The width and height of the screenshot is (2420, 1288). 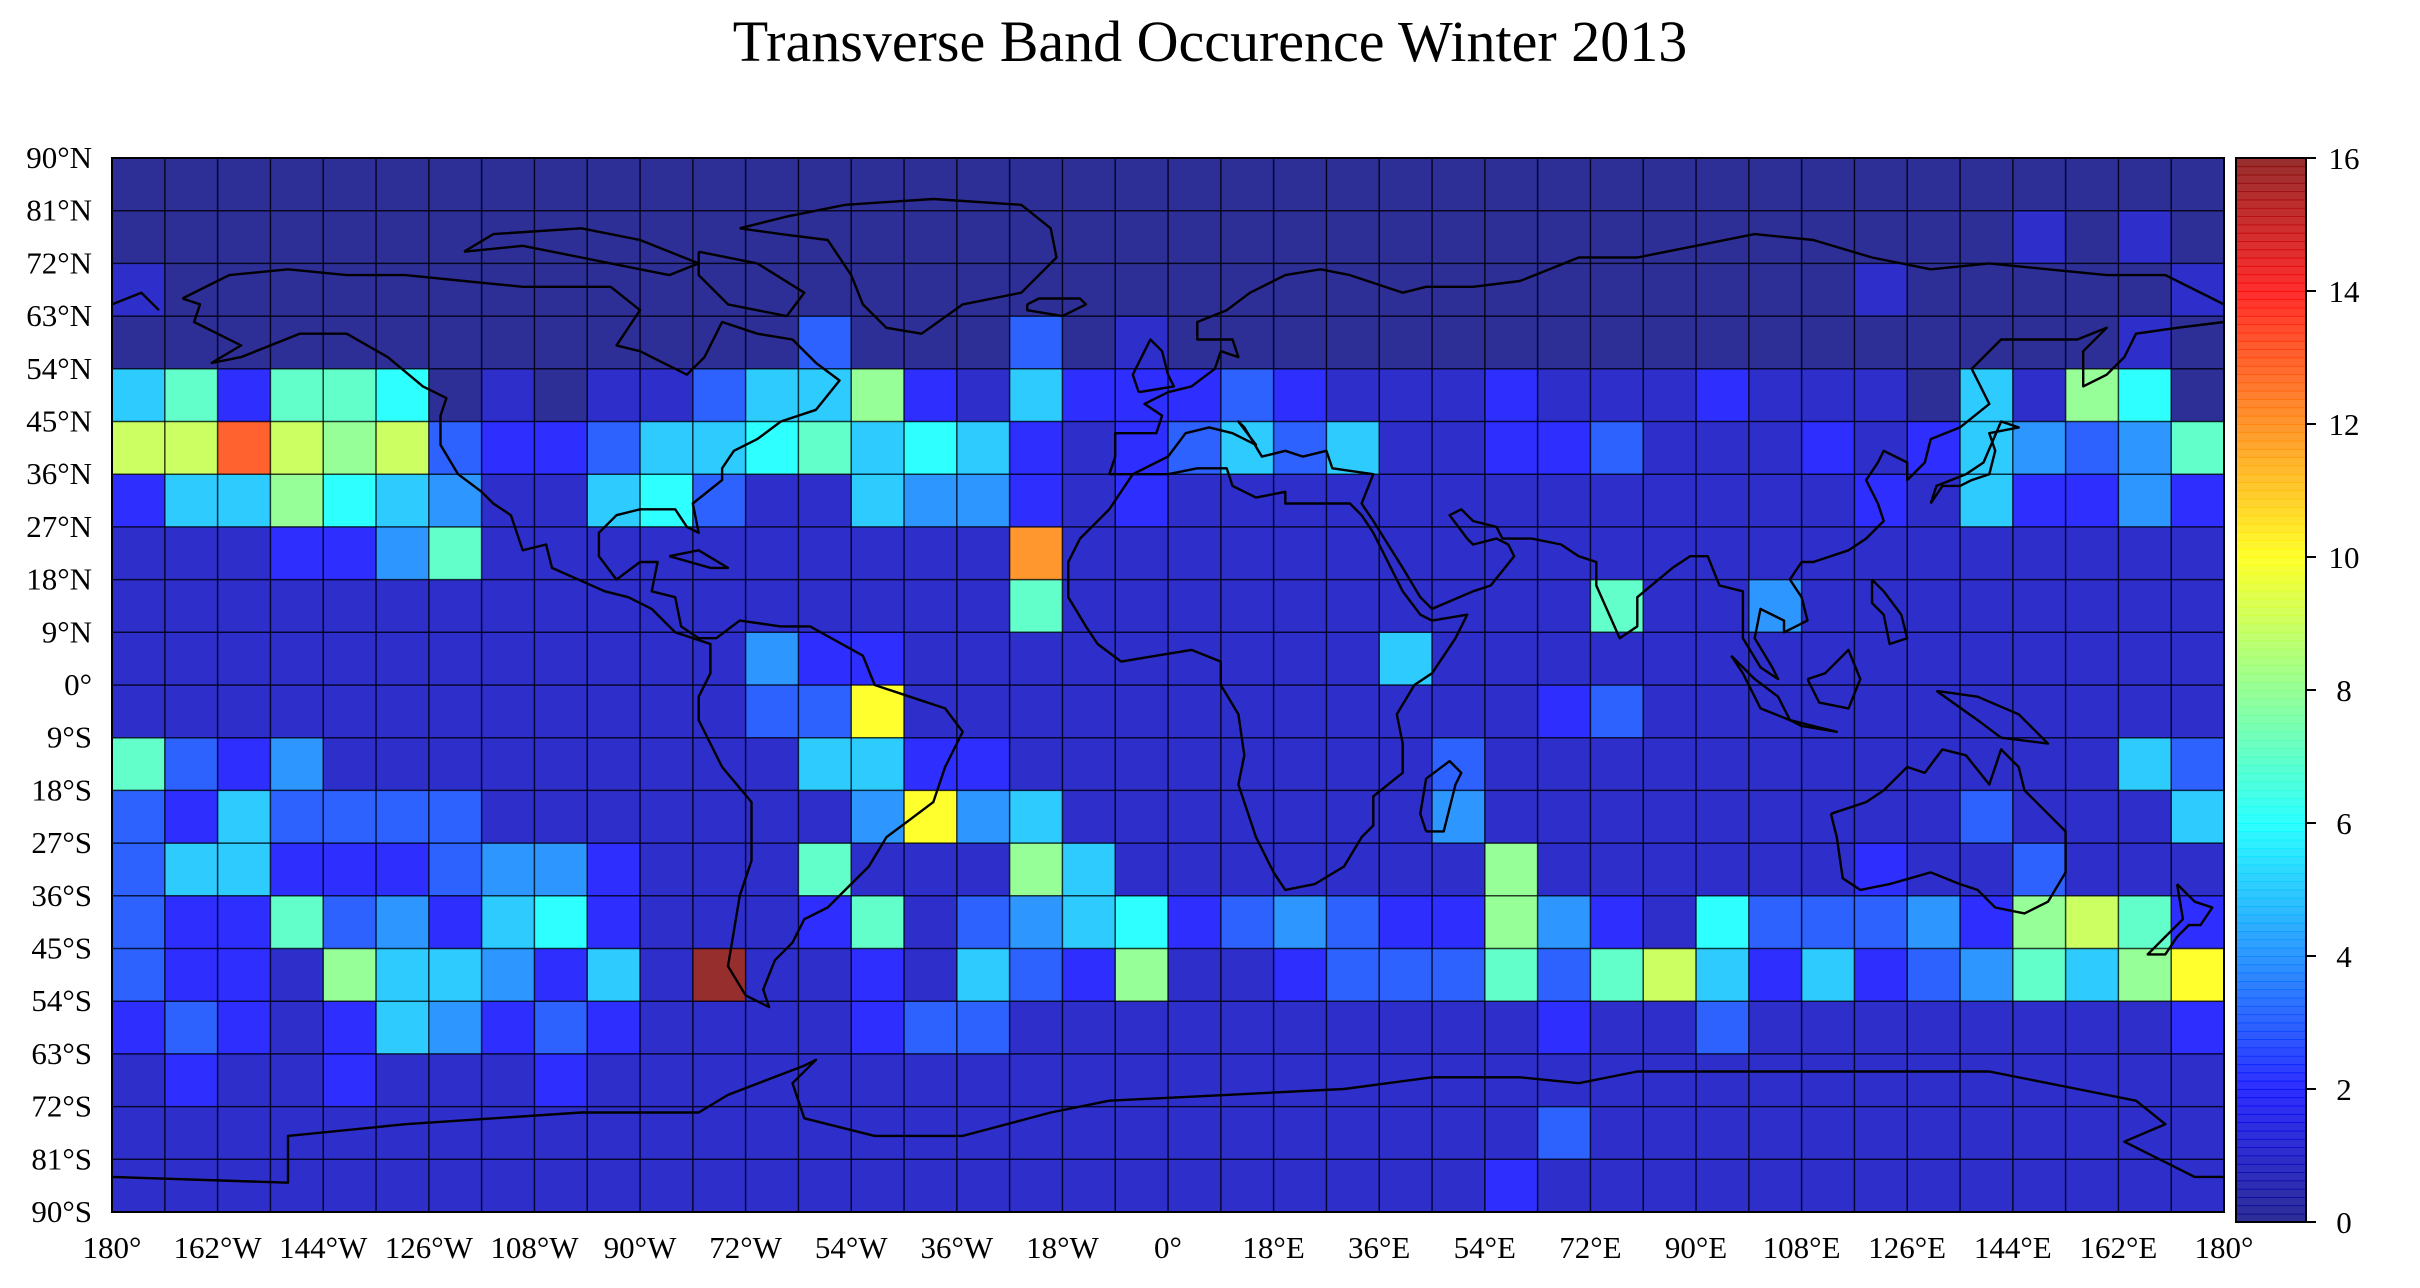 What do you see at coordinates (2344, 956) in the screenshot?
I see `colorbar-tick-label: 4` at bounding box center [2344, 956].